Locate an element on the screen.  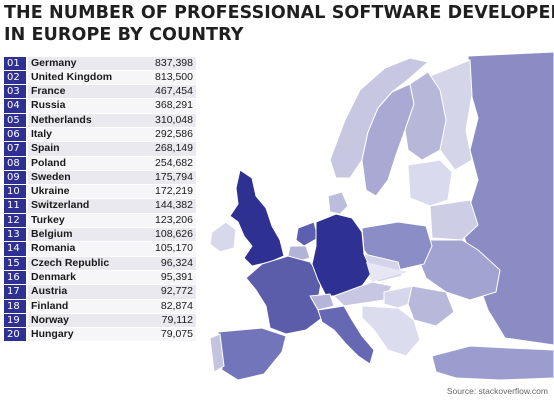
country-name: Hungary is located at coordinates (82, 335).